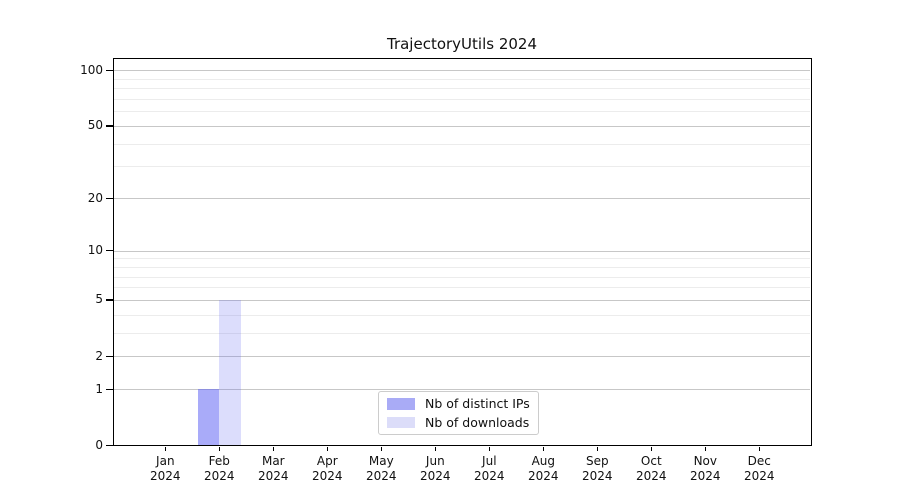 The image size is (900, 500). What do you see at coordinates (99, 299) in the screenshot?
I see `y-tick-label: 5` at bounding box center [99, 299].